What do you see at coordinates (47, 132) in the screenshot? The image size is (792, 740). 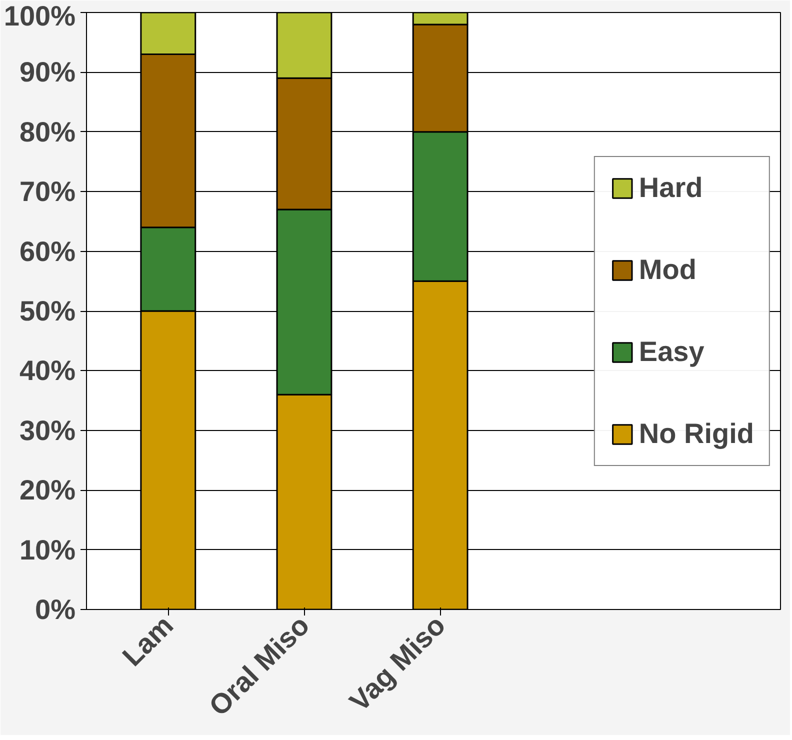 I see `y-tick-label: 80%` at bounding box center [47, 132].